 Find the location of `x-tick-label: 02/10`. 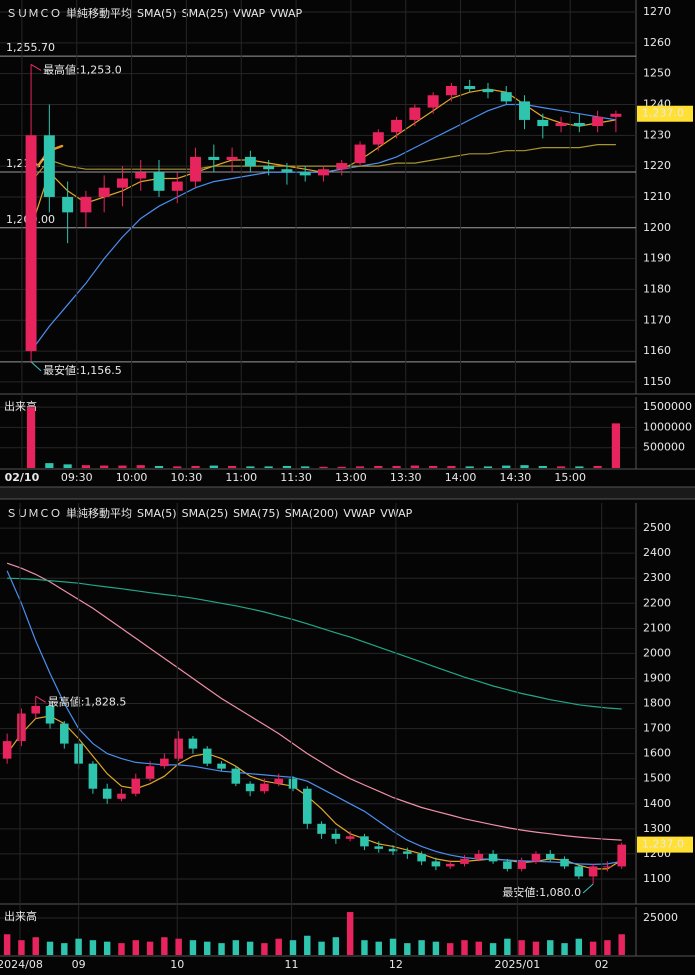

x-tick-label: 02/10 is located at coordinates (22, 477).